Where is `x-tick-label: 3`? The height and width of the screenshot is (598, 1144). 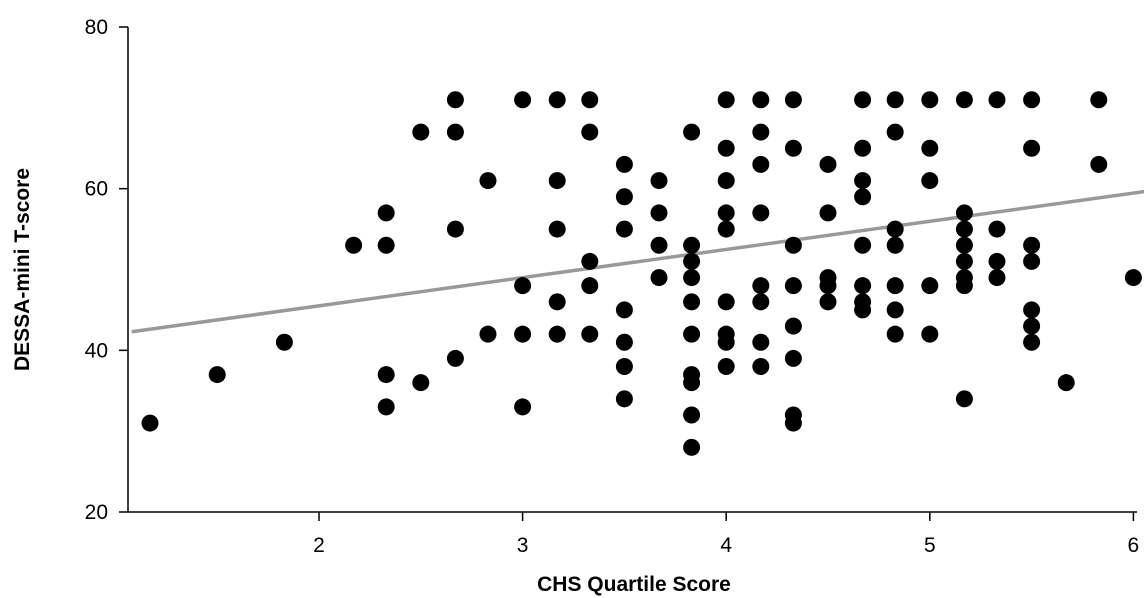
x-tick-label: 3 is located at coordinates (523, 545).